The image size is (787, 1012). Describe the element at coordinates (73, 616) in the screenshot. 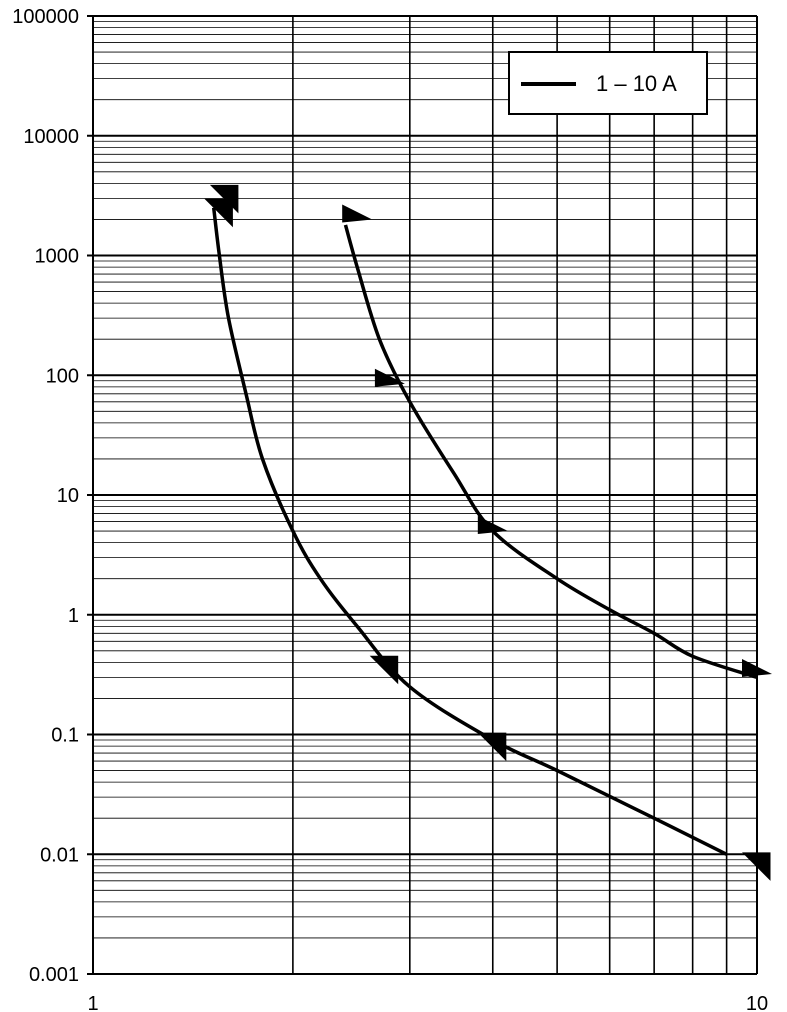

I see `y-tick-label: 1` at that location.